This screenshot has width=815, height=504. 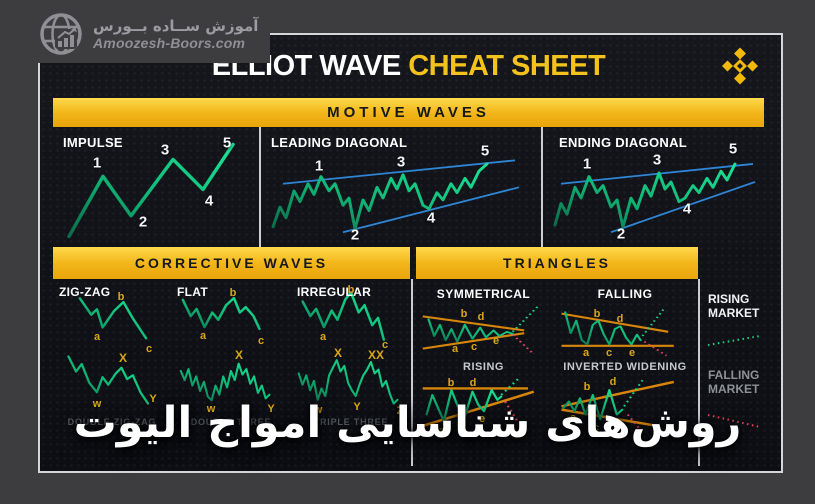 I want to click on impulse-wave-chart: 1 2 3 4 5, so click(x=155, y=189).